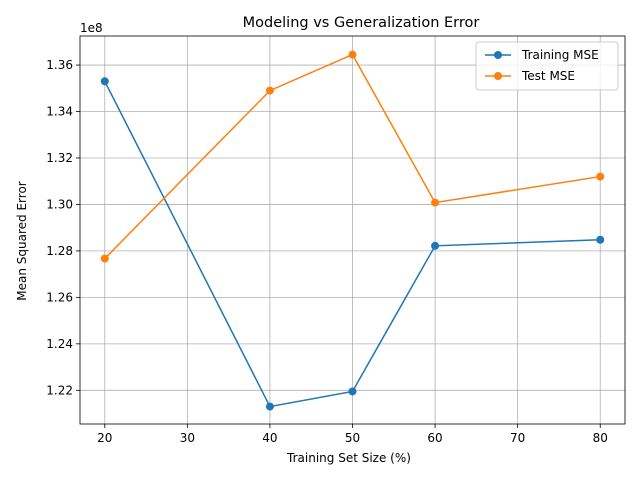  Describe the element at coordinates (548, 76) in the screenshot. I see `legend-entry: Test MSE` at that location.